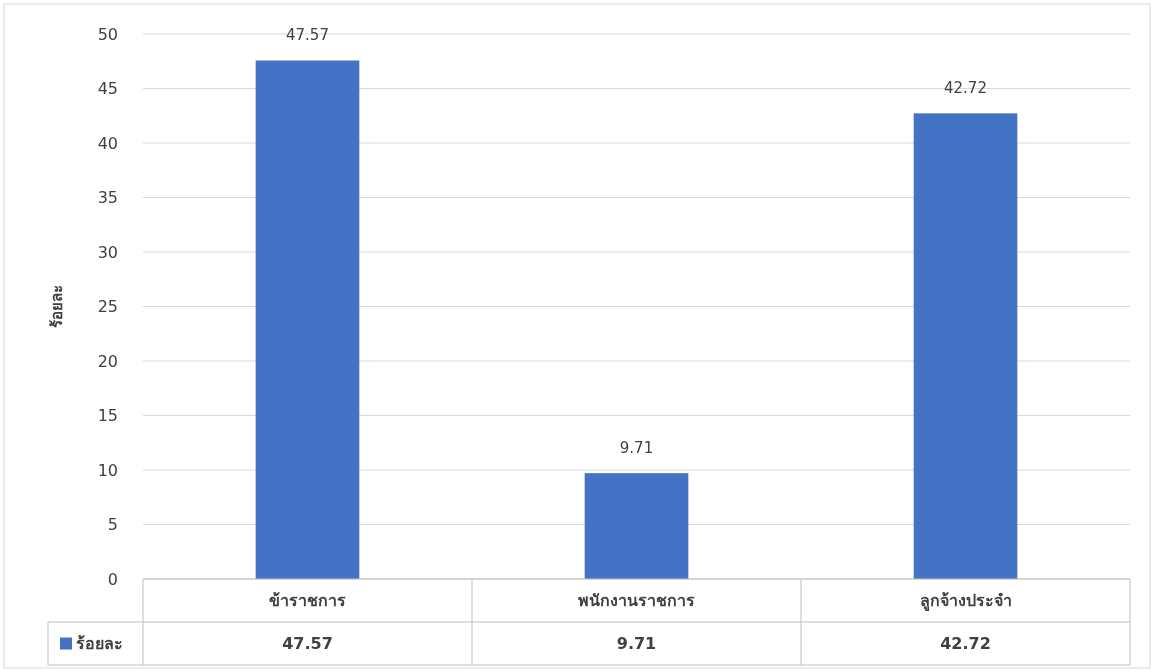  I want to click on x-tick-label: ลูกจ้างประจำ, so click(965, 602).